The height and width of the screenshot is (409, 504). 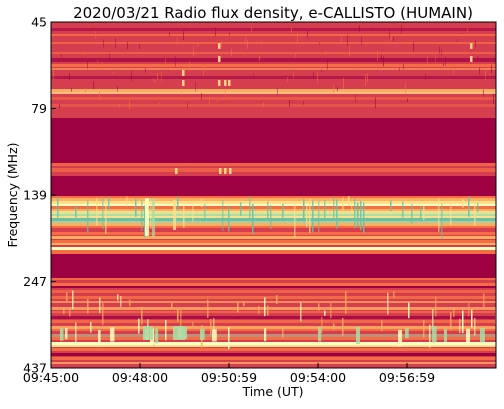 I want to click on y-axis-label: Frequency (MHz), so click(x=12, y=194).